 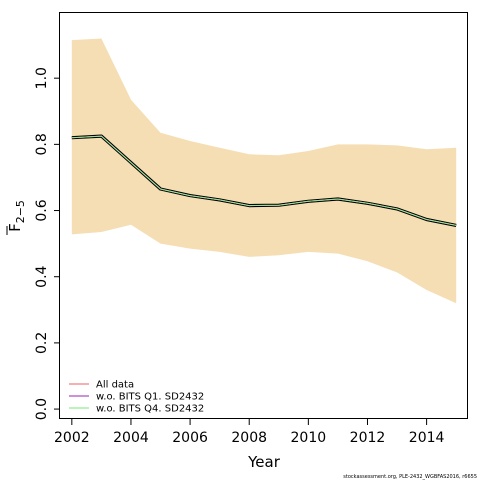 I want to click on y-axis-label-subscript: 2−5, so click(x=20, y=211).